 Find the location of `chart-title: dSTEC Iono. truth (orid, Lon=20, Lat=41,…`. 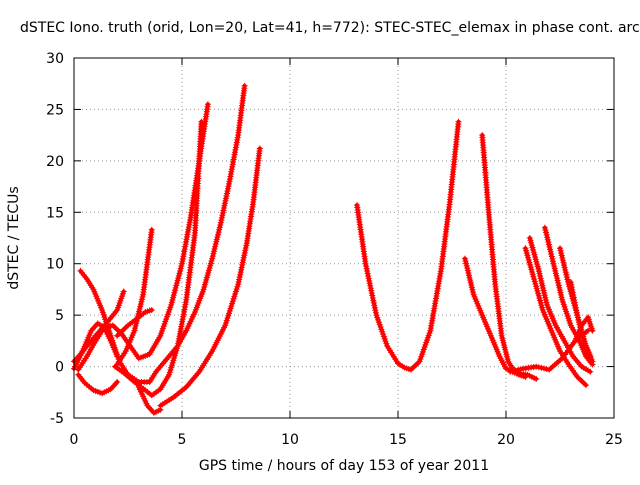

chart-title: dSTEC Iono. truth (orid, Lon=20, Lat=41,… is located at coordinates (330, 28).